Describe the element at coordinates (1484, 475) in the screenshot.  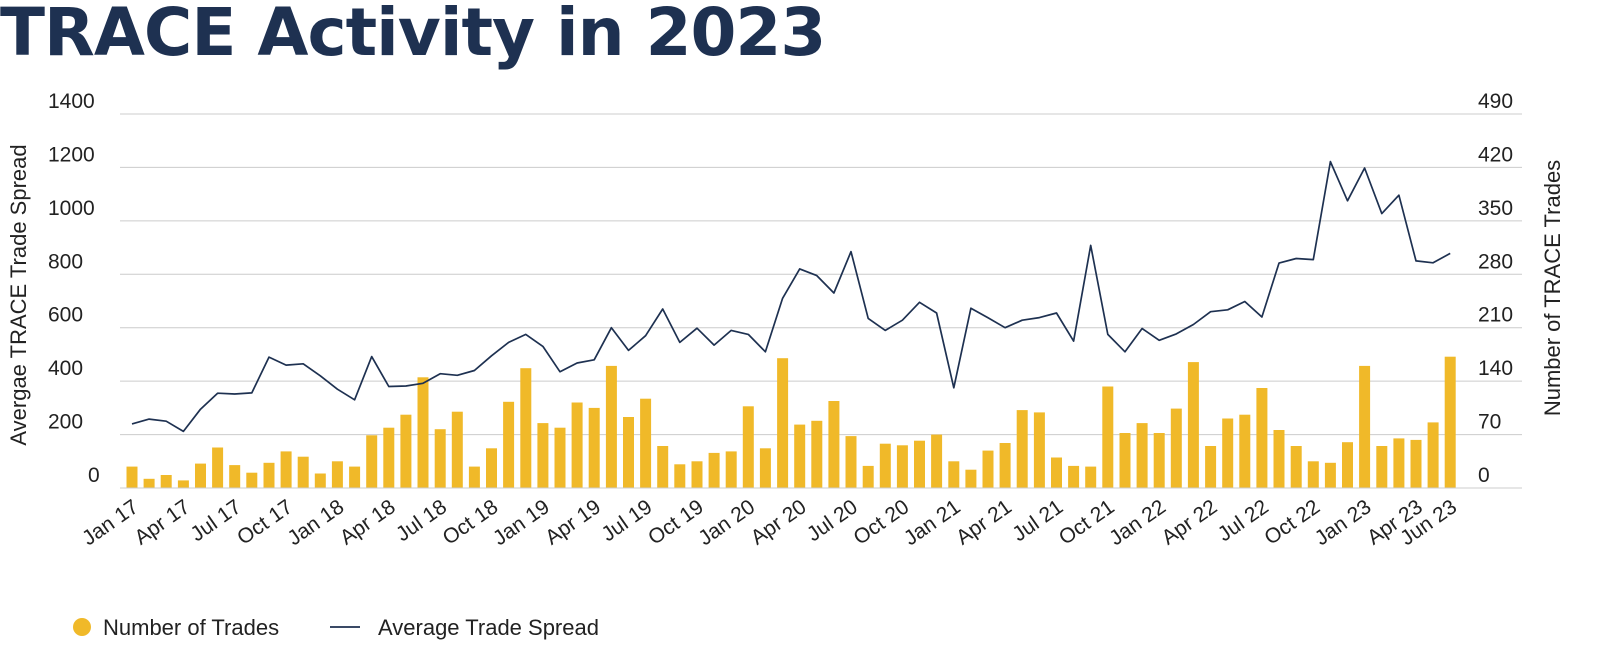
I see `right-y-tick-label: 0` at that location.